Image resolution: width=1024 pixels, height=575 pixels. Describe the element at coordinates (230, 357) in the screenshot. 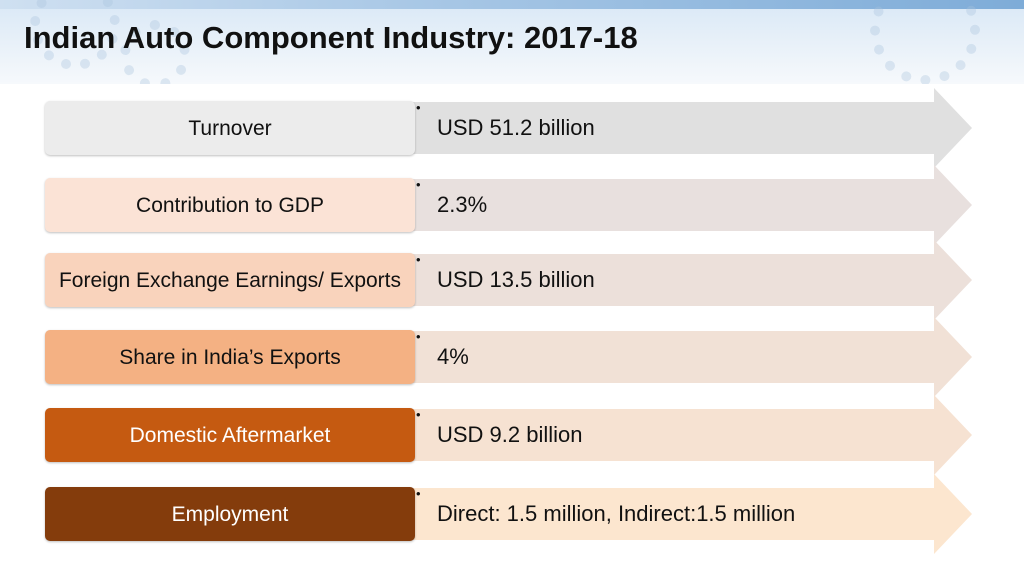

I see `stat-label: Share in India’s Exports` at that location.